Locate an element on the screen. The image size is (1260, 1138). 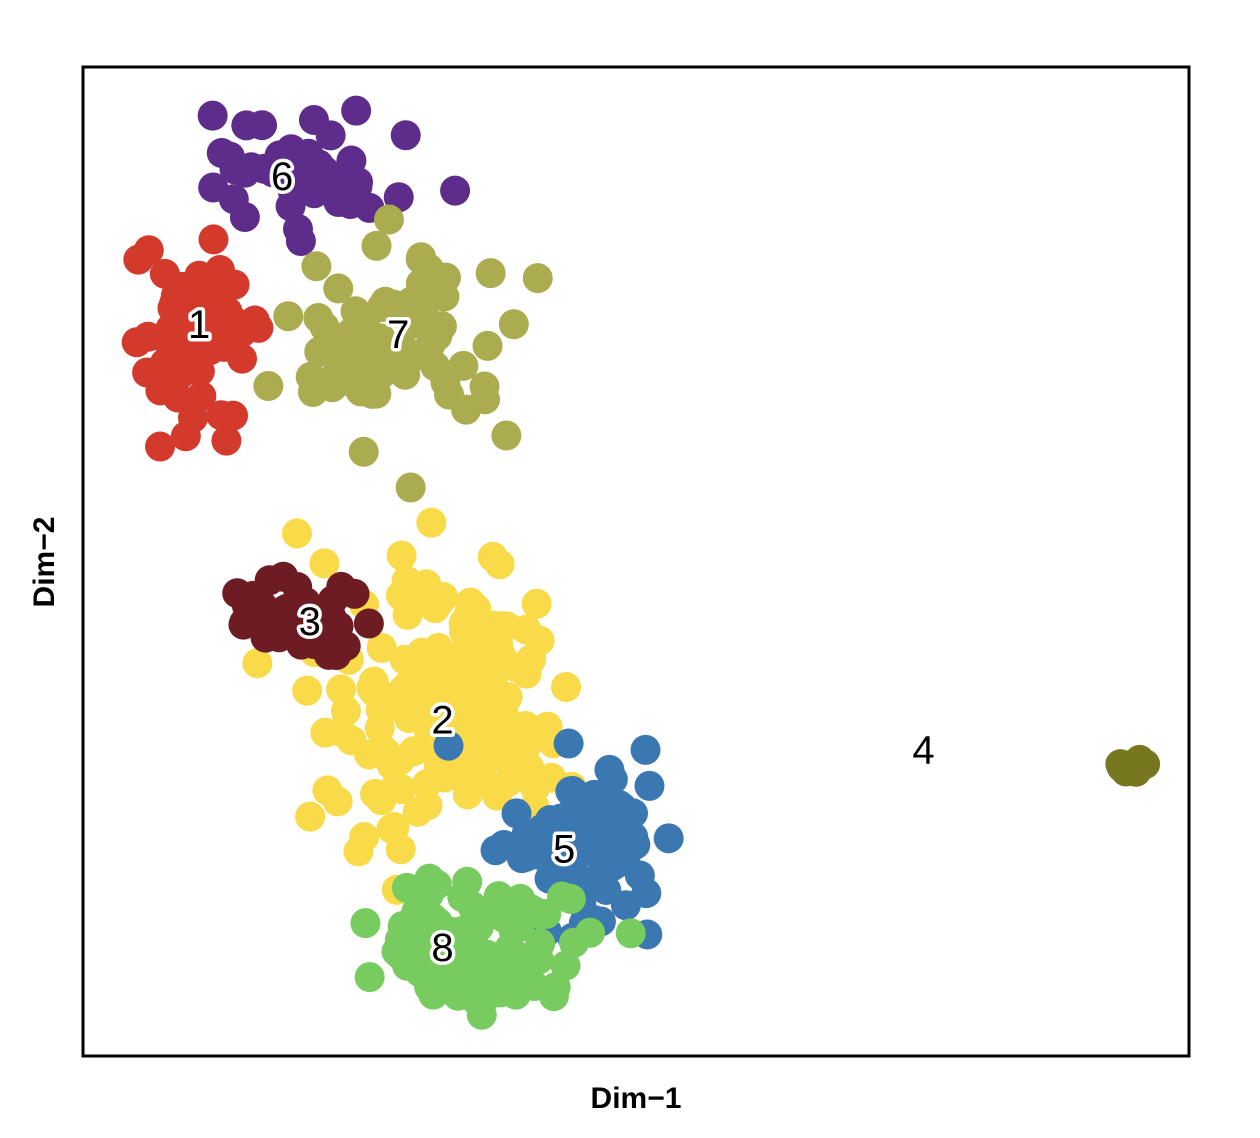
cluster-label-4: 4 is located at coordinates (923, 750).